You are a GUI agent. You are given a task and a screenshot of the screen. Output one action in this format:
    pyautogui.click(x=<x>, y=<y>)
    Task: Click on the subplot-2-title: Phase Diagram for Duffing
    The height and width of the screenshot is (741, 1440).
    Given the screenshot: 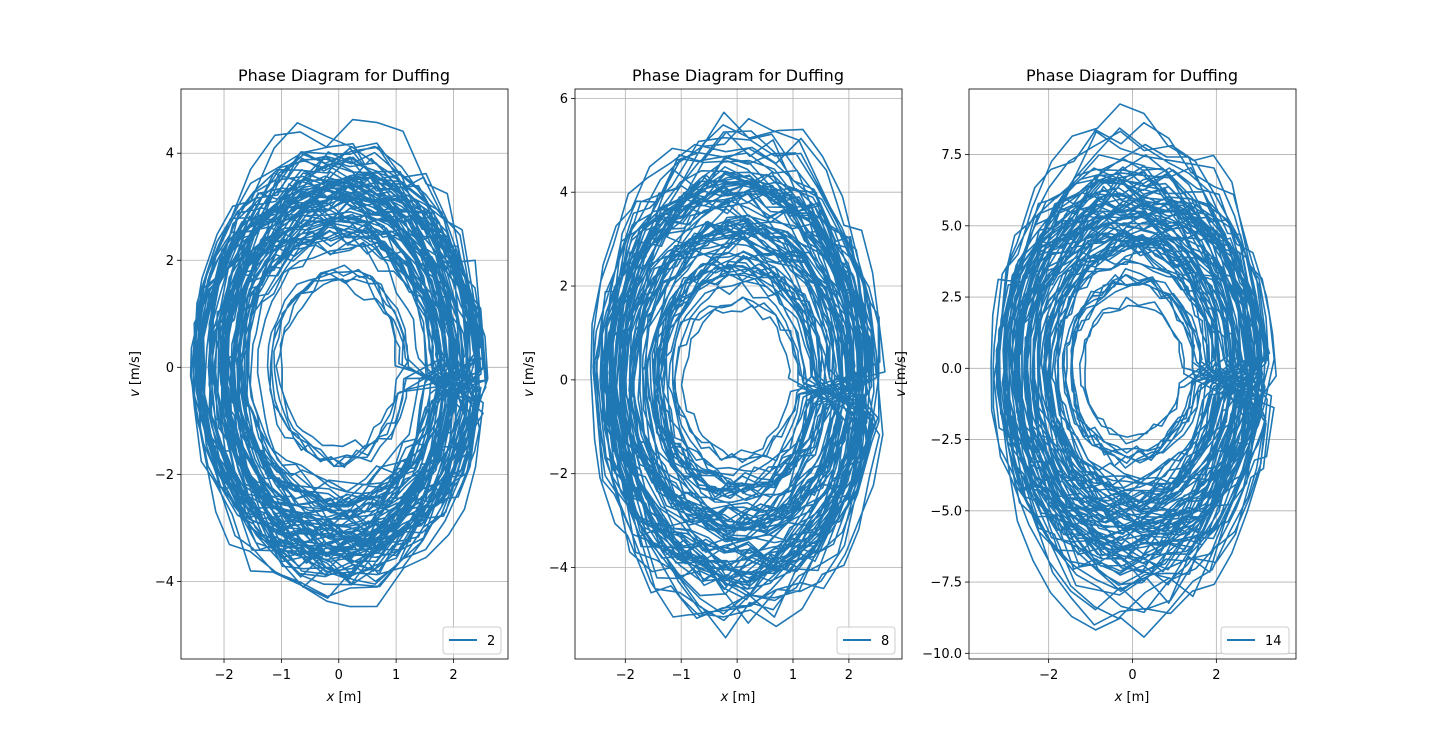 What is the action you would take?
    pyautogui.click(x=738, y=75)
    